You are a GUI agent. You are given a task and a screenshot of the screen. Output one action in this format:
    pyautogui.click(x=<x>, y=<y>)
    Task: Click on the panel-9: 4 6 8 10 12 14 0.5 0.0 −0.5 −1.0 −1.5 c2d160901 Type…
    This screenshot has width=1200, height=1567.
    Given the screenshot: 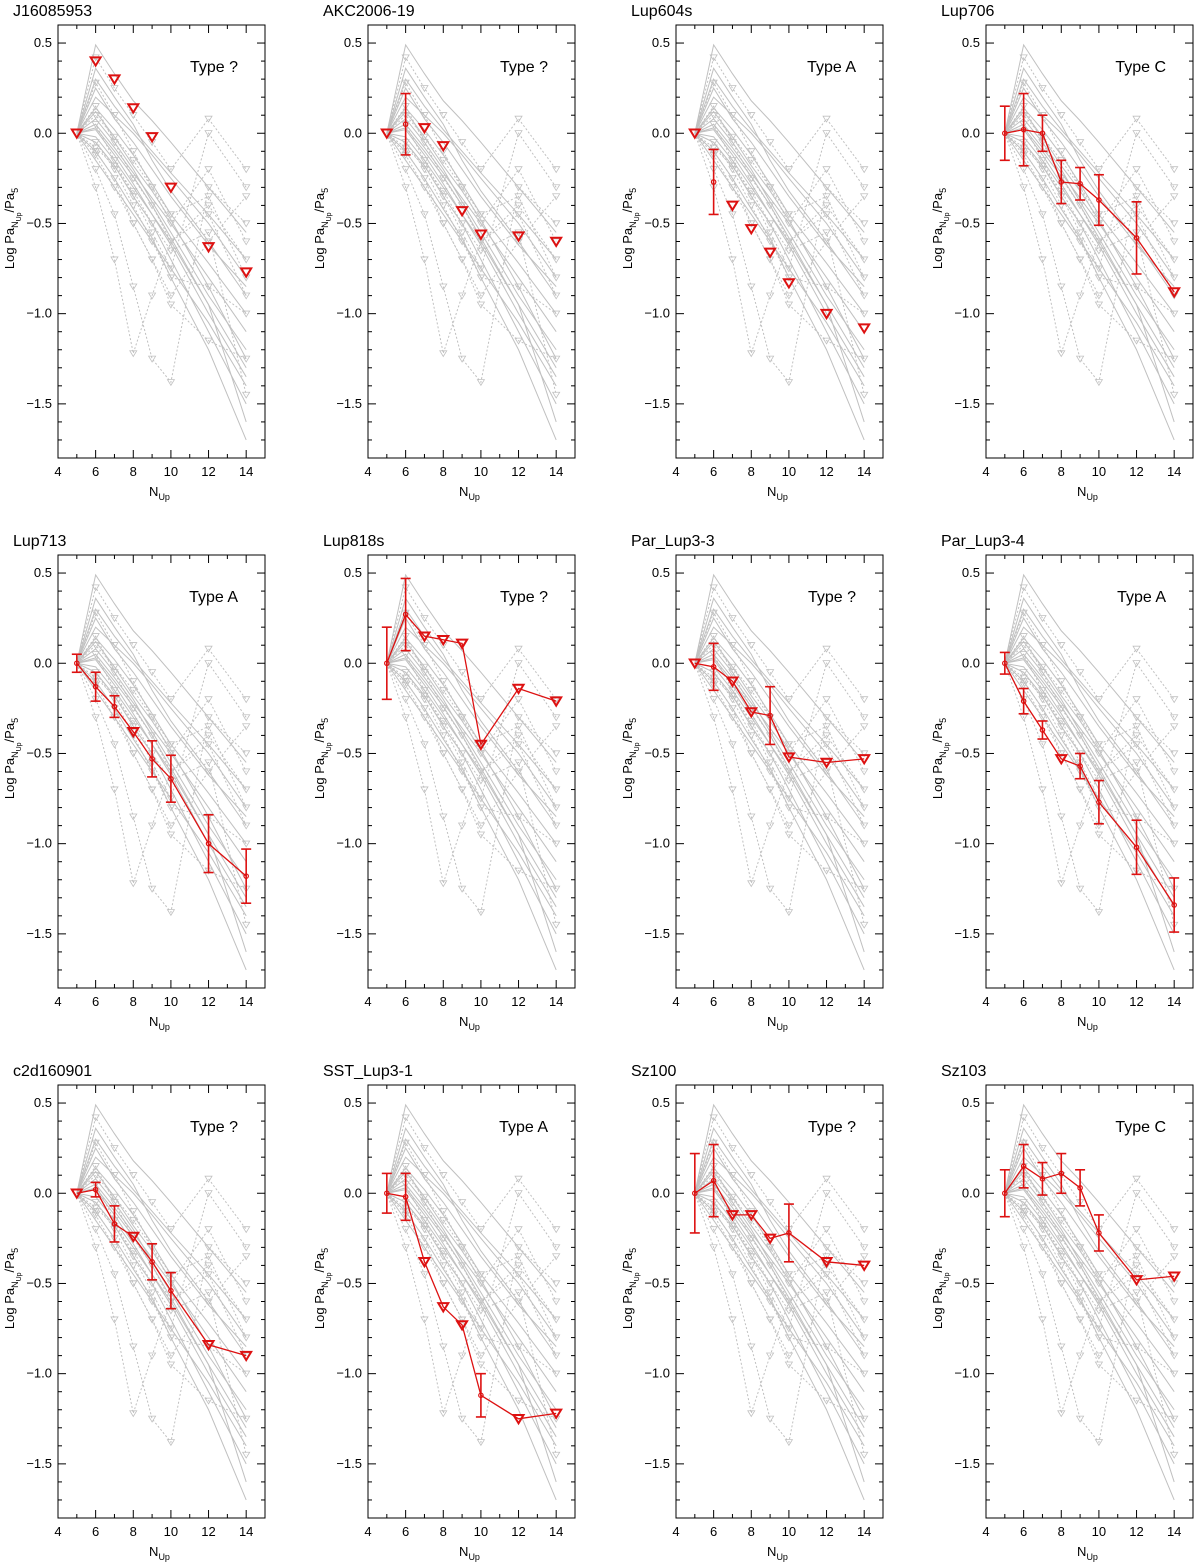 What is the action you would take?
    pyautogui.click(x=134, y=1312)
    